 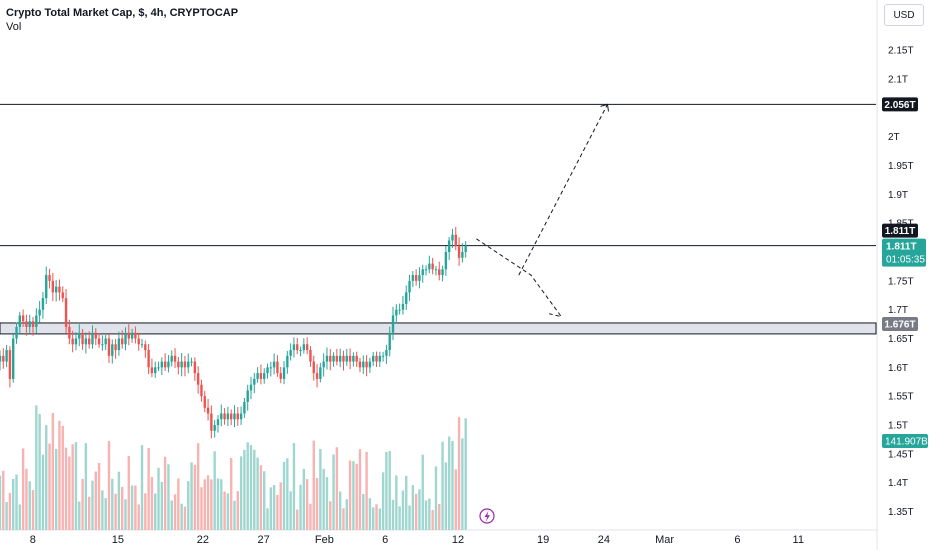 What do you see at coordinates (898, 80) in the screenshot?
I see `price-tick-label: 2.1T` at bounding box center [898, 80].